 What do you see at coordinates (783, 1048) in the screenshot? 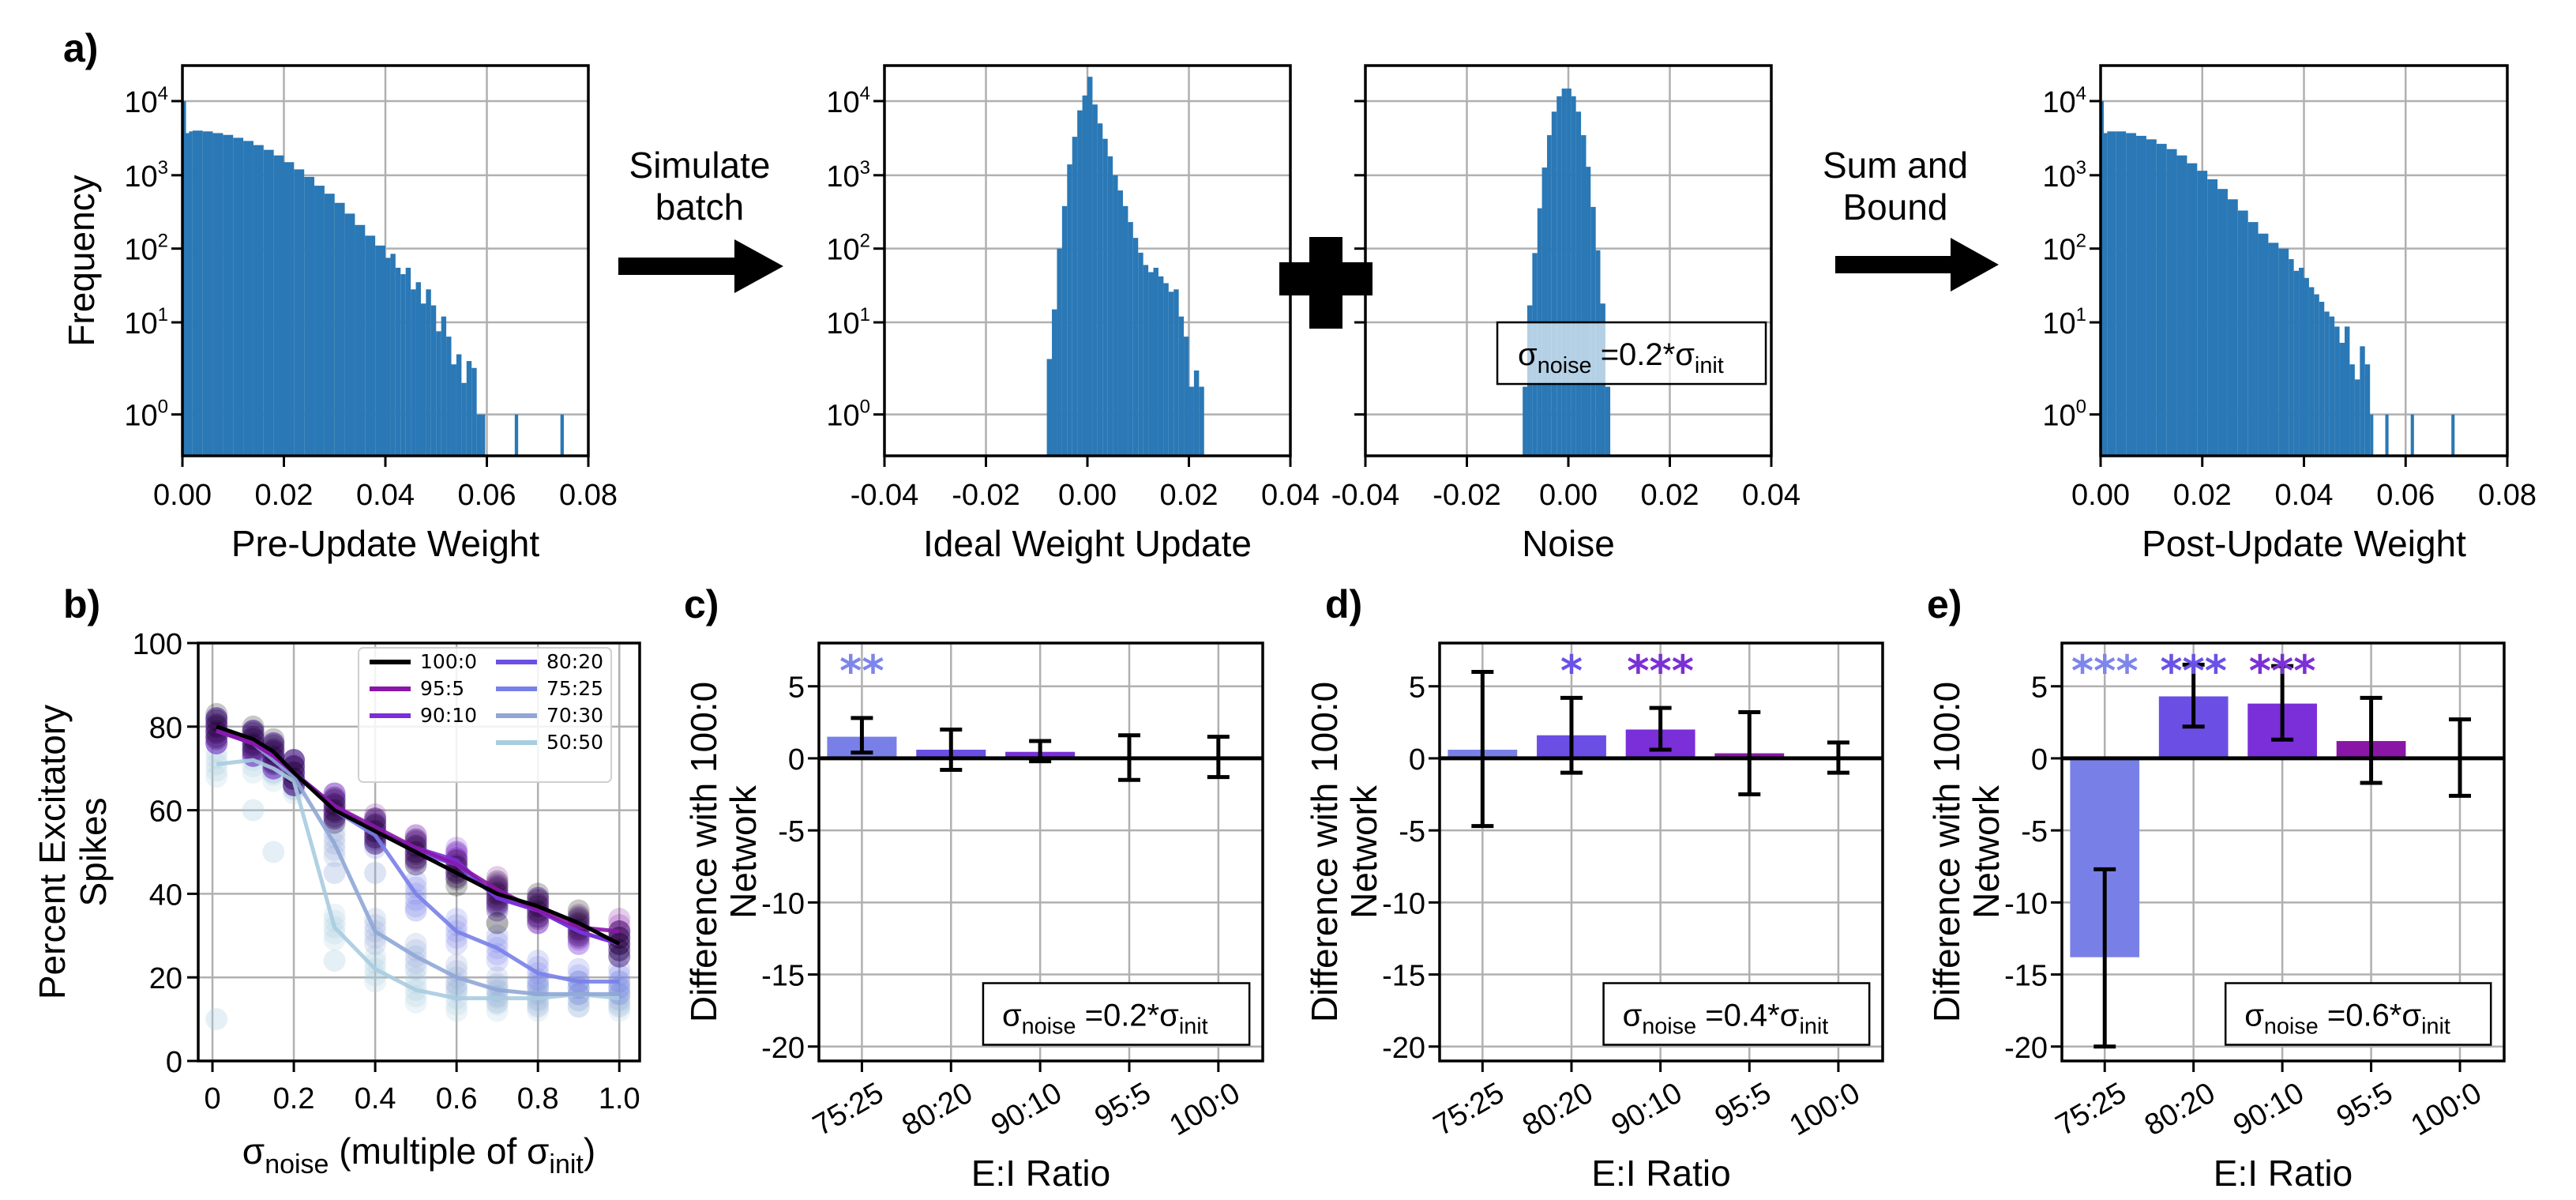
I see `y-tick-label: -20` at bounding box center [783, 1048].